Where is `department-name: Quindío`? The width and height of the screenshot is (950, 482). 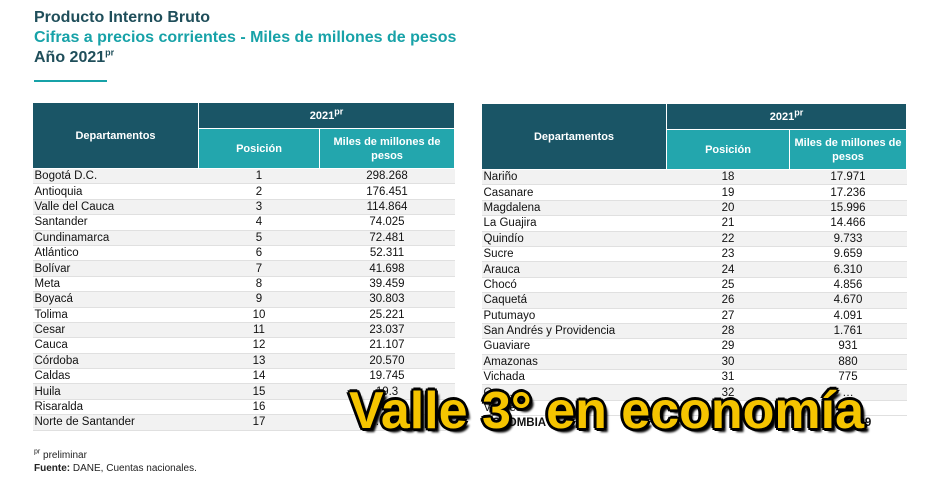 department-name: Quindío is located at coordinates (574, 239).